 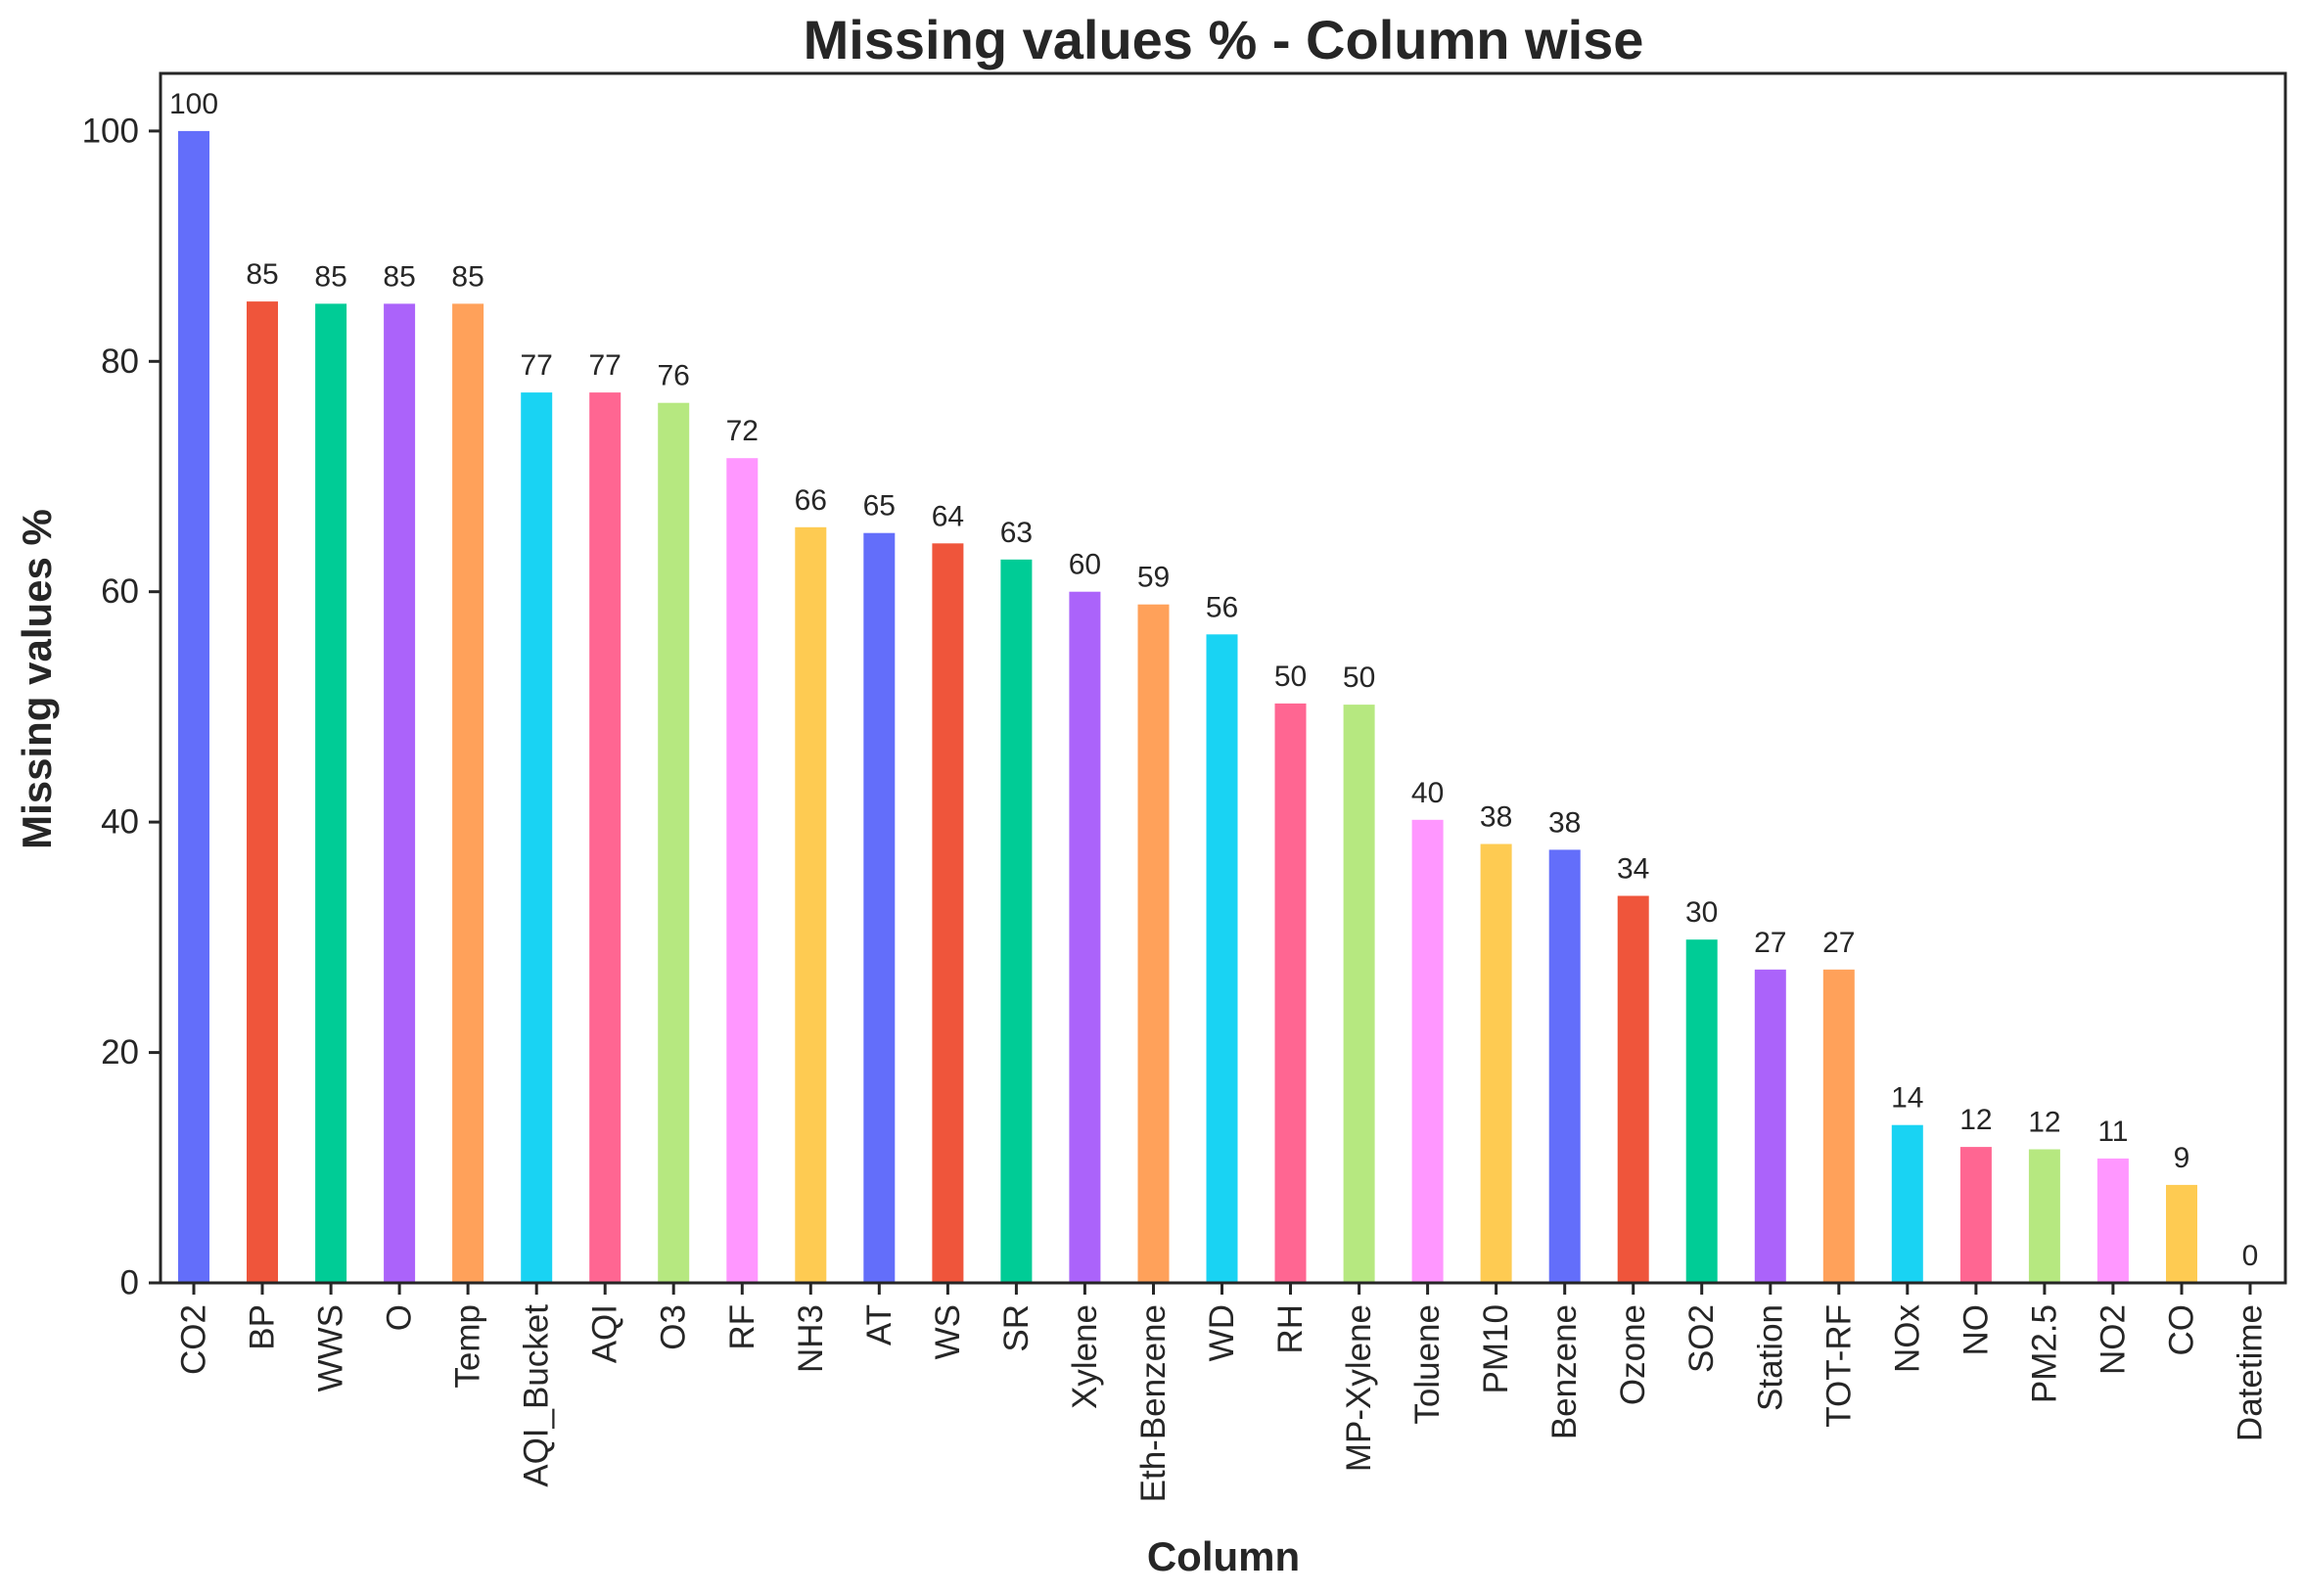 I want to click on bar-wd, so click(x=1222, y=958).